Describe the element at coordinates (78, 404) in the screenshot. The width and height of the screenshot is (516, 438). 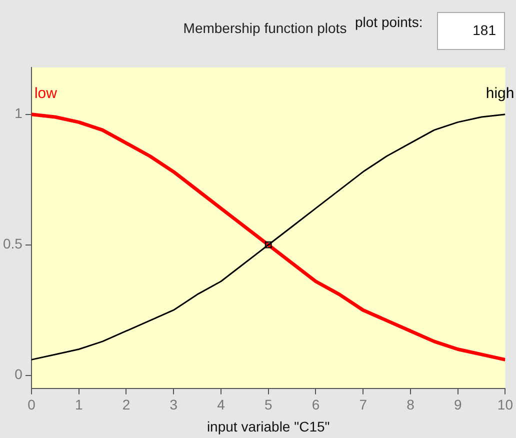
I see `x-tick-label: 1` at that location.